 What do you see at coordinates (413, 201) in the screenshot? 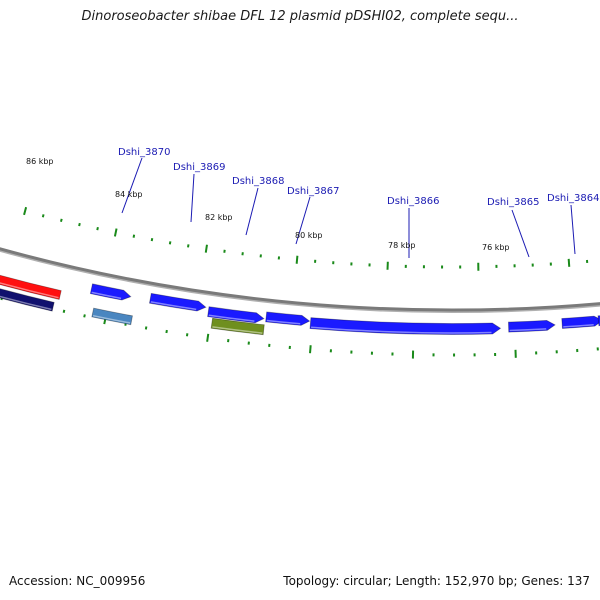
I see `gene-label-dshi-3866: Dshi_3866` at bounding box center [413, 201].